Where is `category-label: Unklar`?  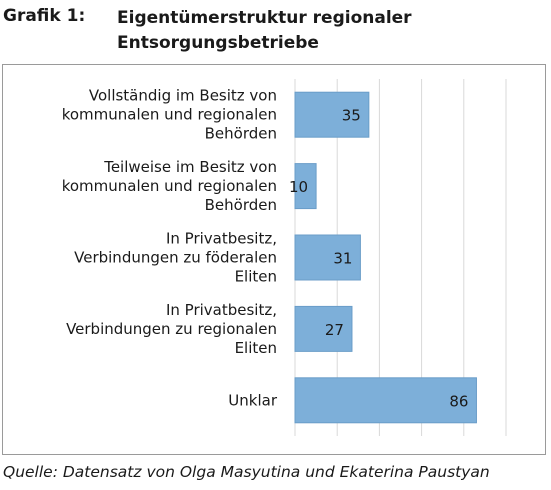
category-label: Unklar is located at coordinates (253, 400).